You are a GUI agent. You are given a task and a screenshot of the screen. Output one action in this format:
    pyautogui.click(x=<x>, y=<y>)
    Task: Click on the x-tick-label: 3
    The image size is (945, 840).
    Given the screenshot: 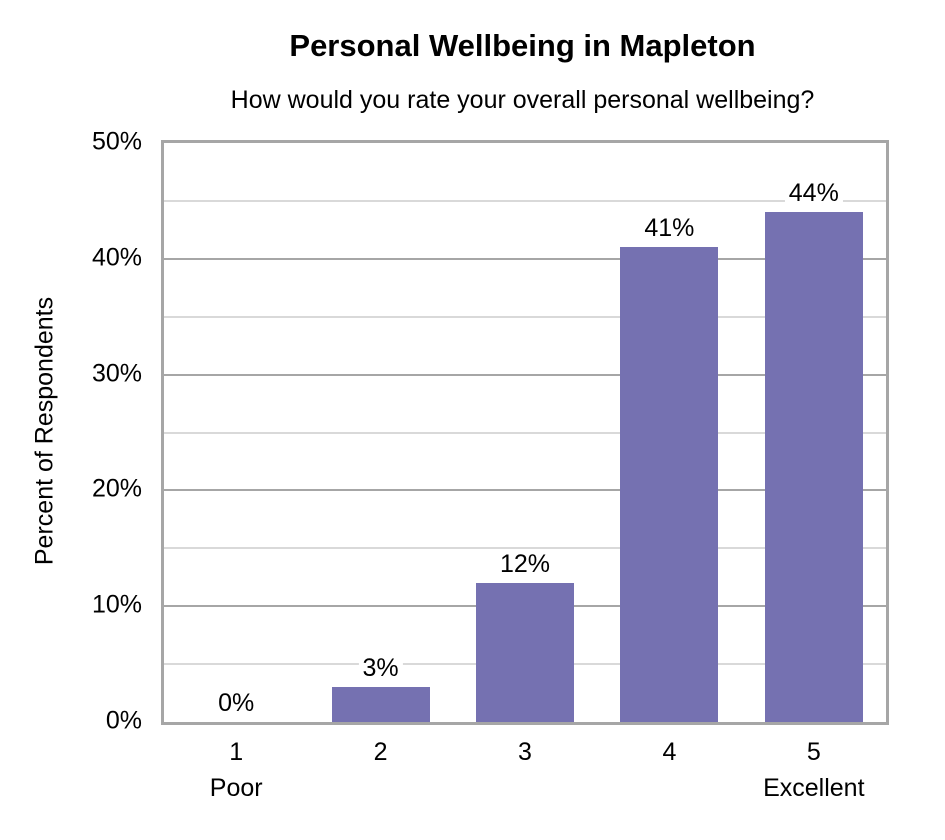 What is the action you would take?
    pyautogui.click(x=525, y=752)
    